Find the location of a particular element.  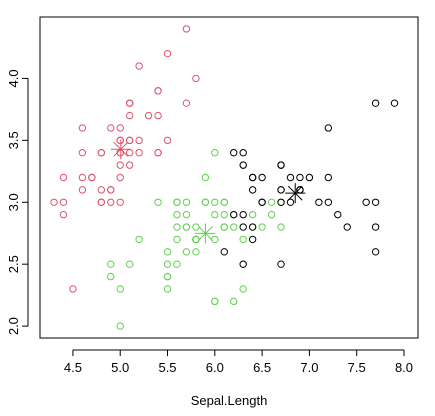

y-tick-label: 3.0 is located at coordinates (13, 202).